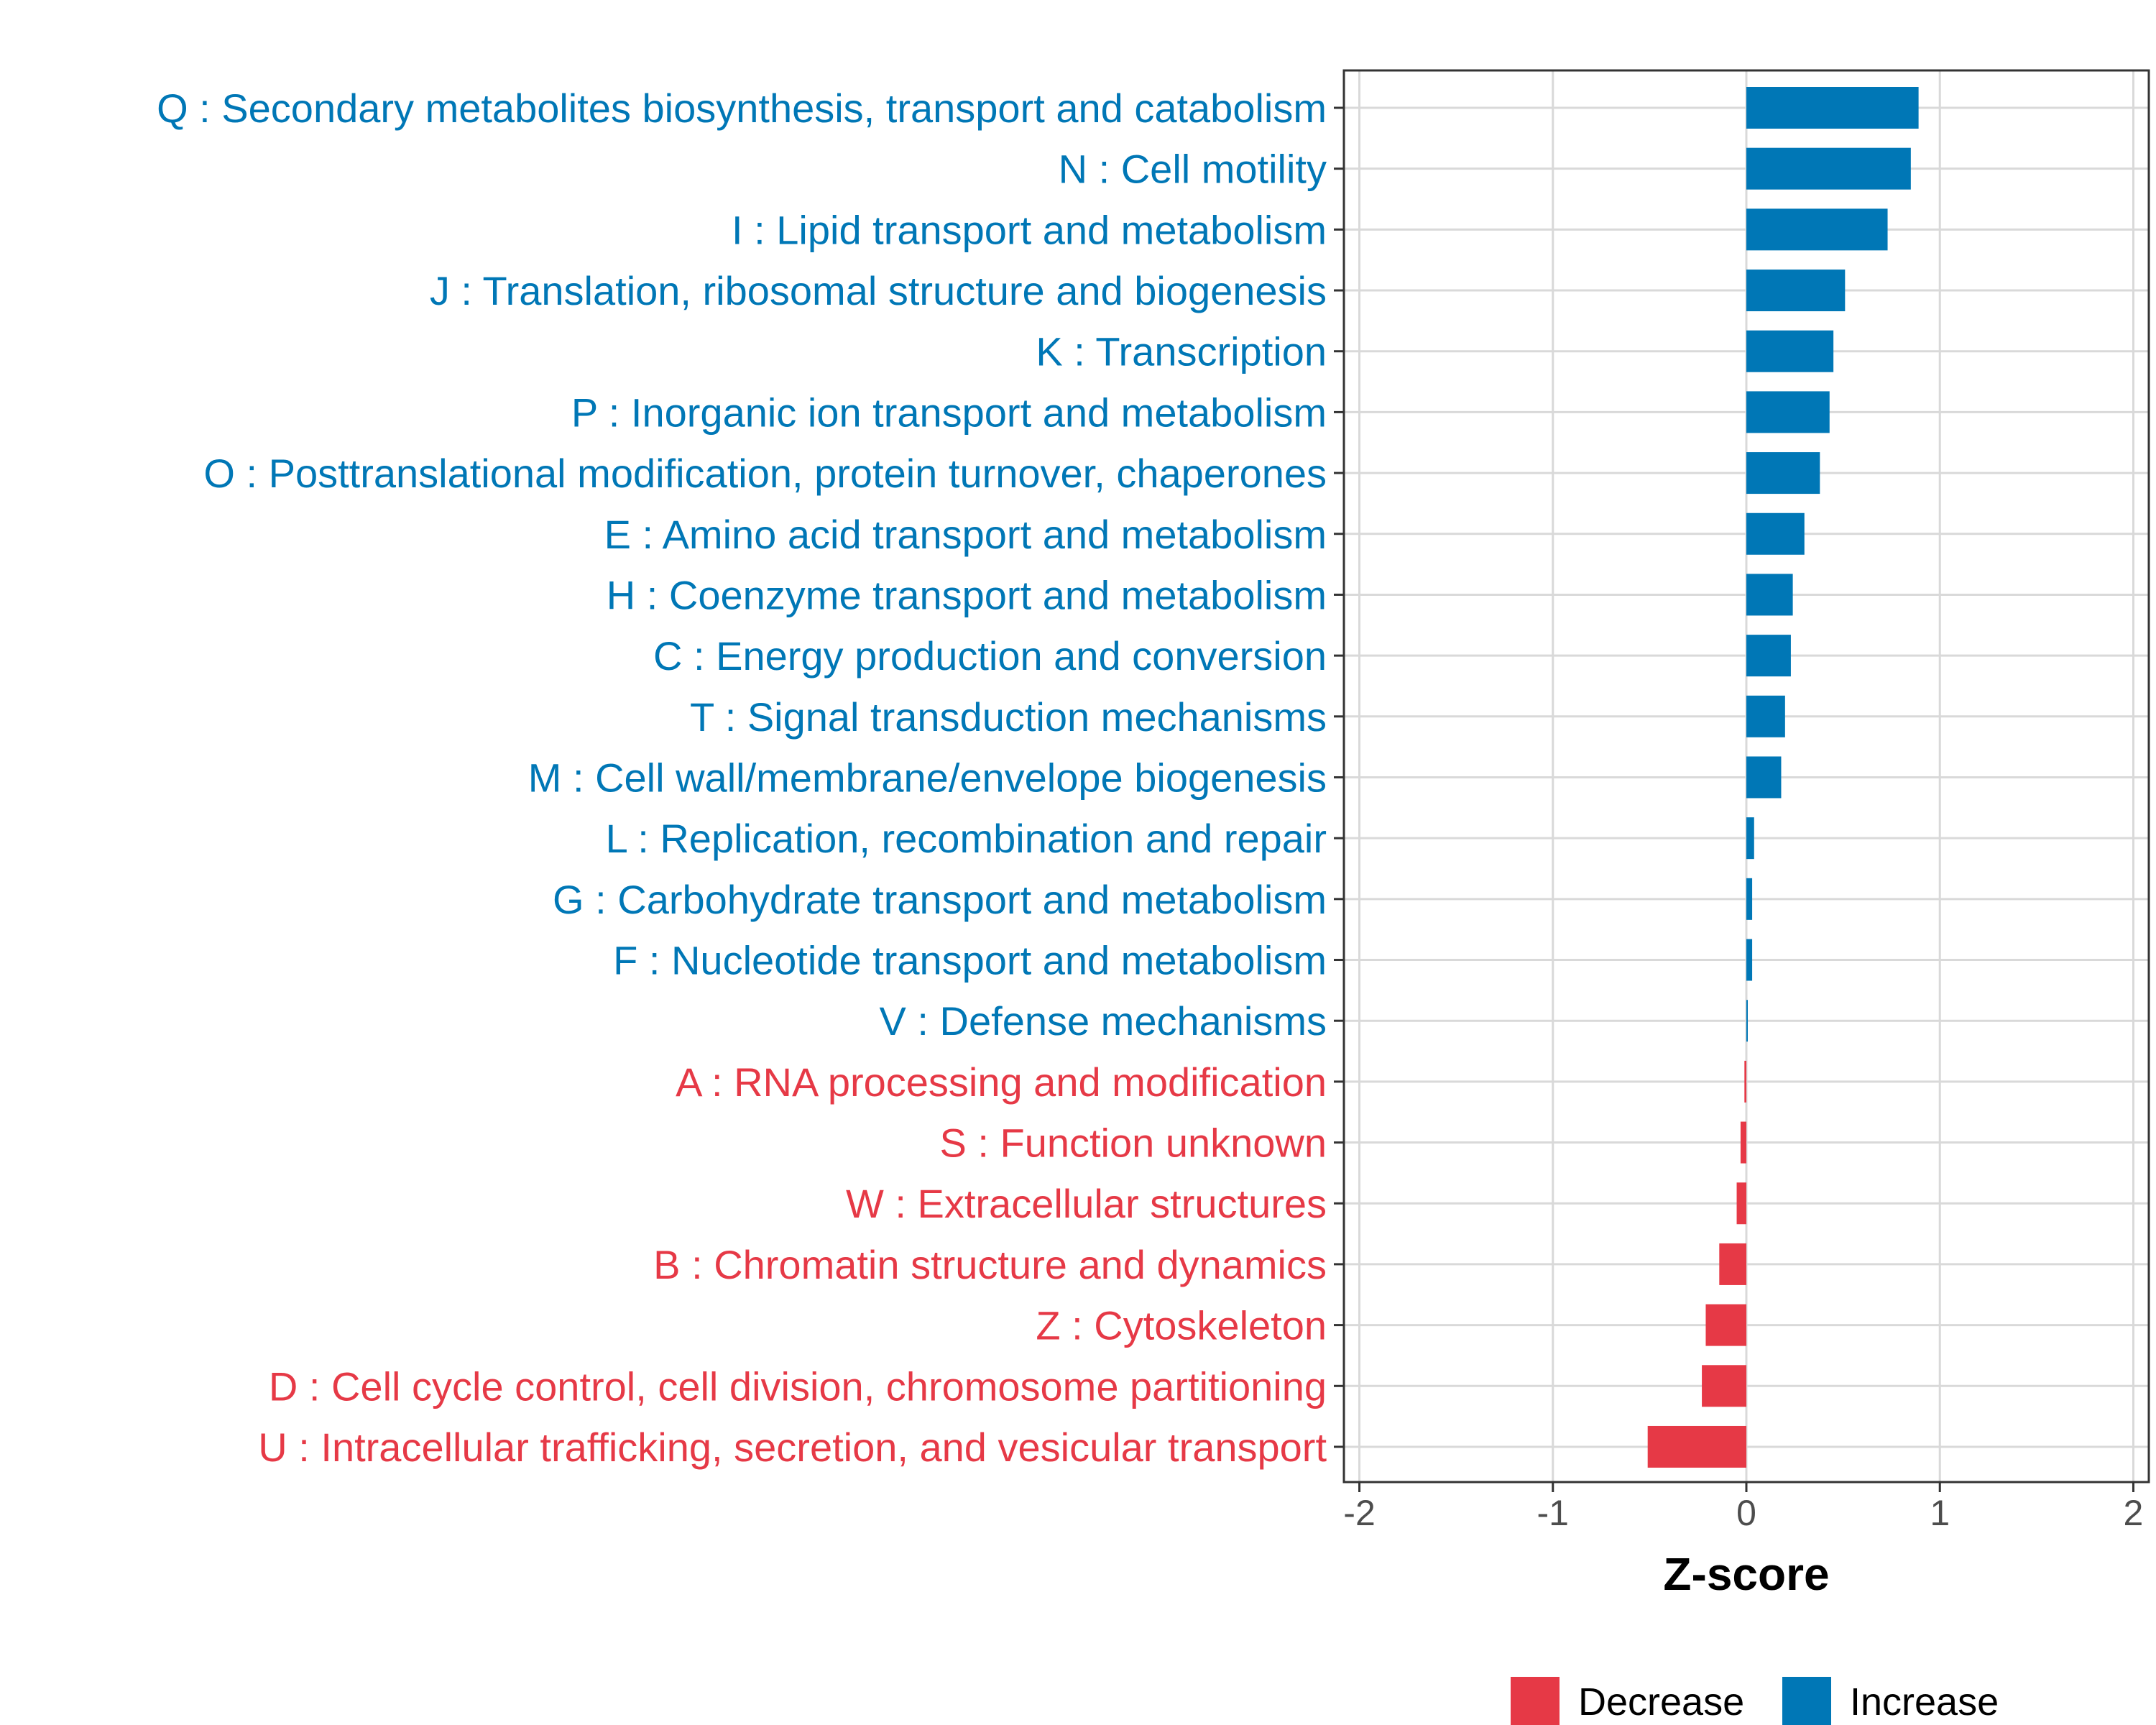  I want to click on x-tick-label-0: -2, so click(1359, 1513).